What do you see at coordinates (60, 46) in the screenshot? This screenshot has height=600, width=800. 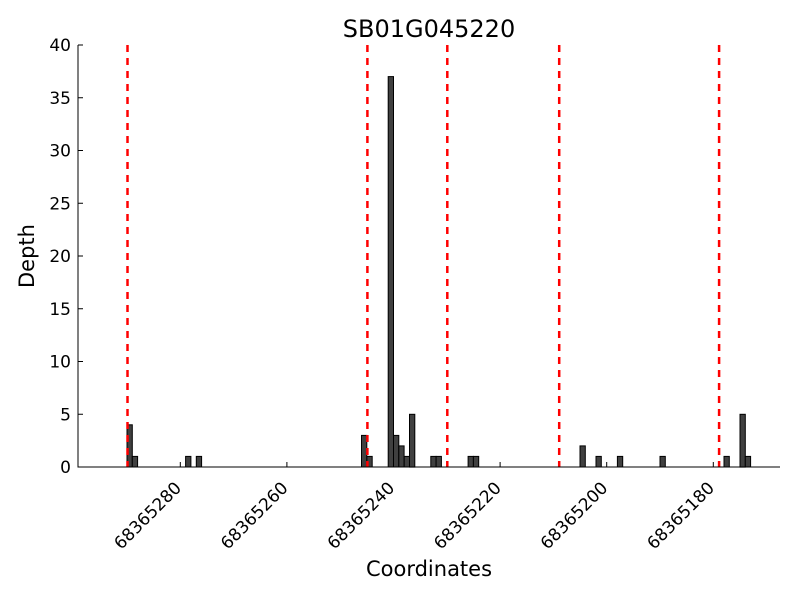 I see `y-tick-label: 40` at bounding box center [60, 46].